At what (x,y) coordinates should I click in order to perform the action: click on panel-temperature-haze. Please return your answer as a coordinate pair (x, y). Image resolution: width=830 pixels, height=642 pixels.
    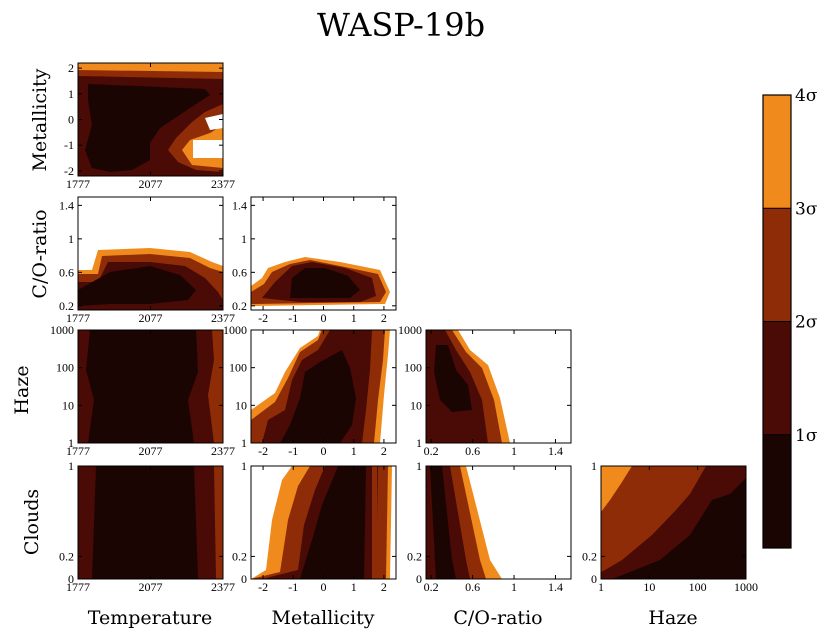
    Looking at the image, I should click on (150, 386).